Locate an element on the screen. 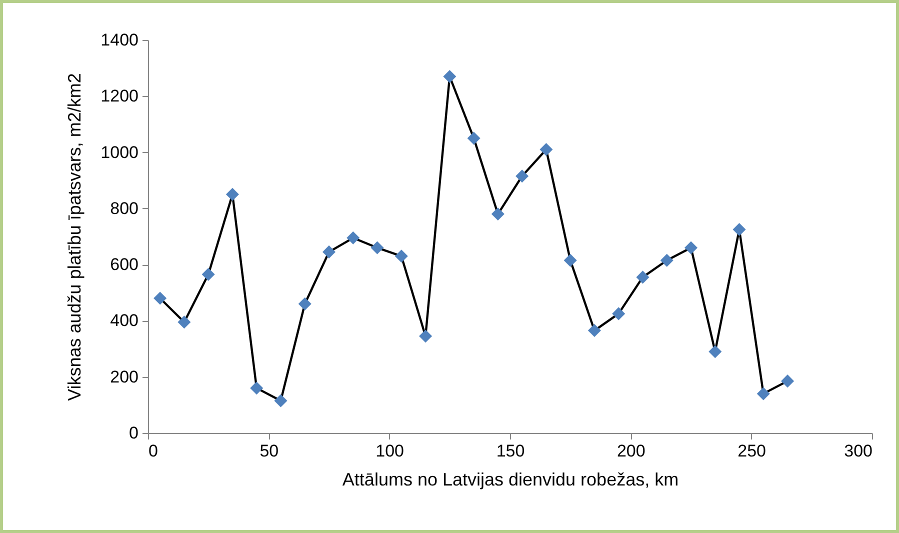 The height and width of the screenshot is (533, 899). y-tick-label: 1200 is located at coordinates (119, 96).